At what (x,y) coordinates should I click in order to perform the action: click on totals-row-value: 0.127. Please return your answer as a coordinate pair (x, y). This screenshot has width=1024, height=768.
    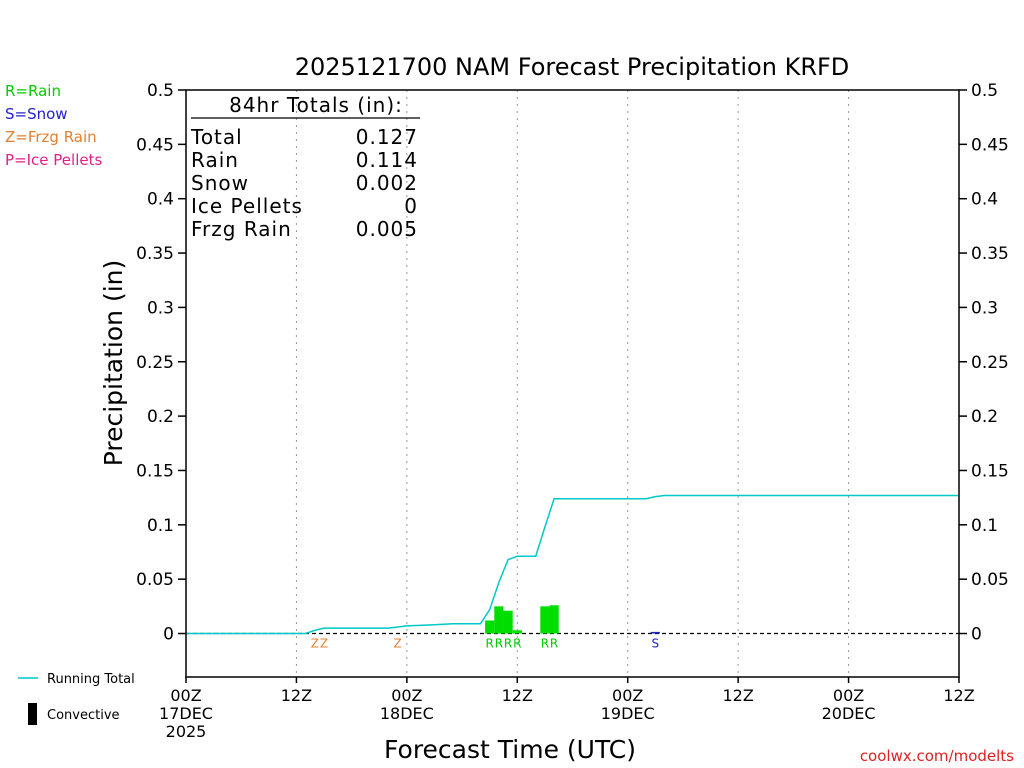
    Looking at the image, I should click on (387, 137).